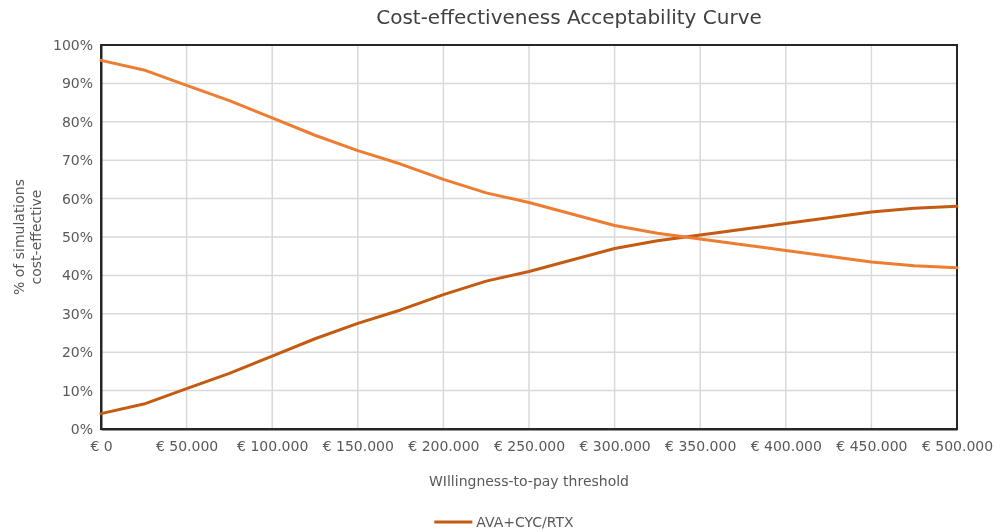  I want to click on y-tick-label: 30%, so click(77, 313).